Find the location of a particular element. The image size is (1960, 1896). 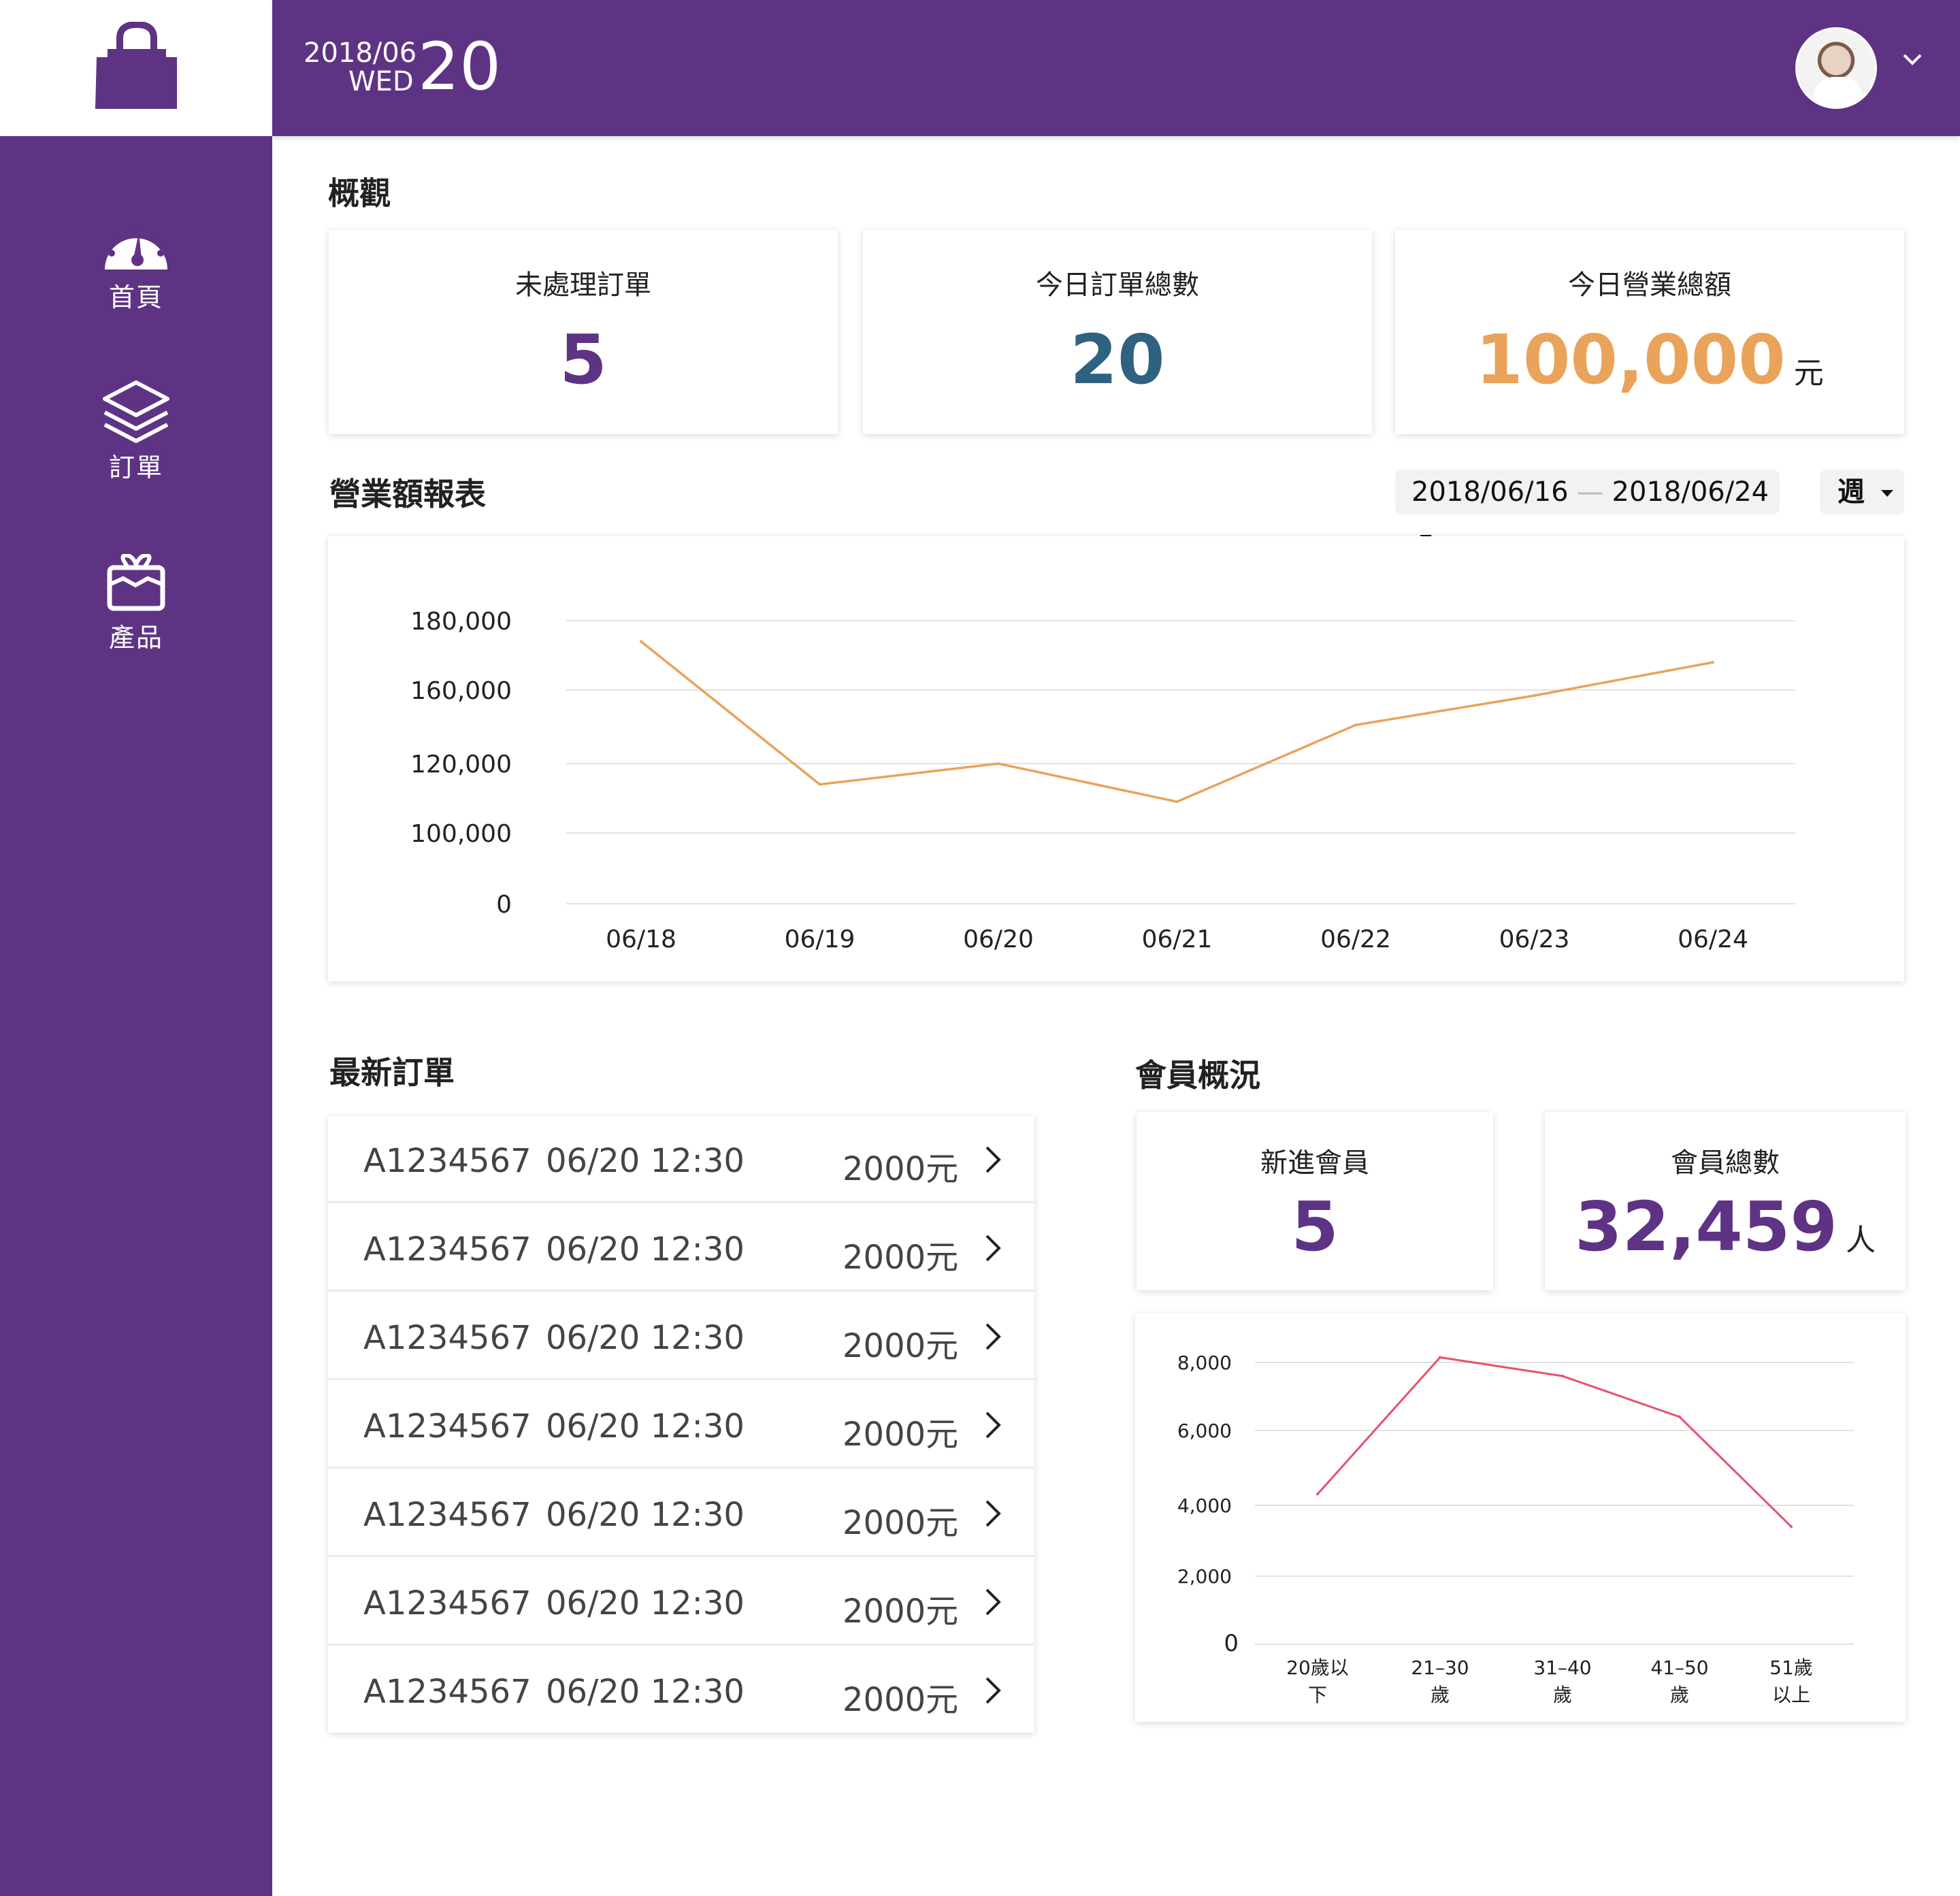

revenue-report-title: 營業額報表 is located at coordinates (408, 494).